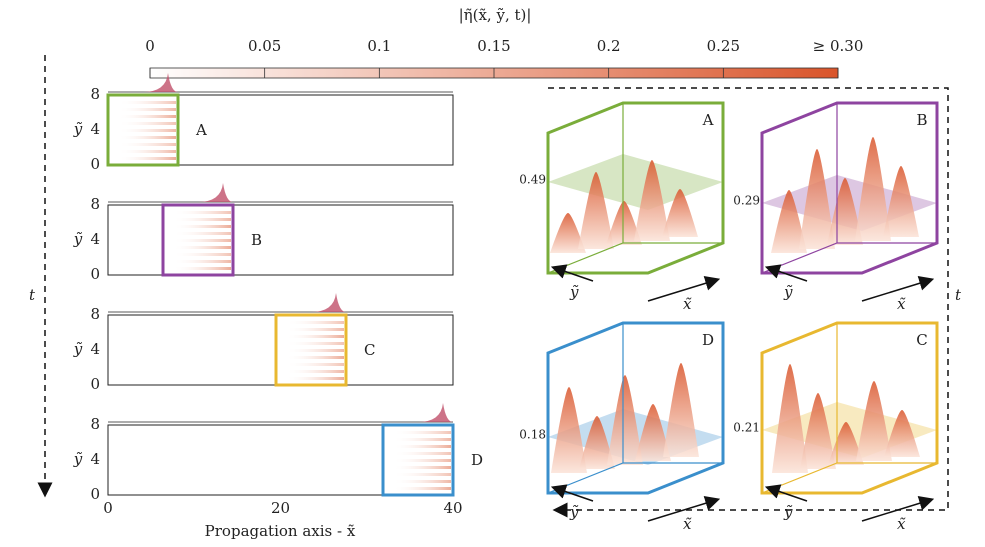 This screenshot has height=547, width=985. What do you see at coordinates (921, 120) in the screenshot?
I see `panel-label: B` at bounding box center [921, 120].